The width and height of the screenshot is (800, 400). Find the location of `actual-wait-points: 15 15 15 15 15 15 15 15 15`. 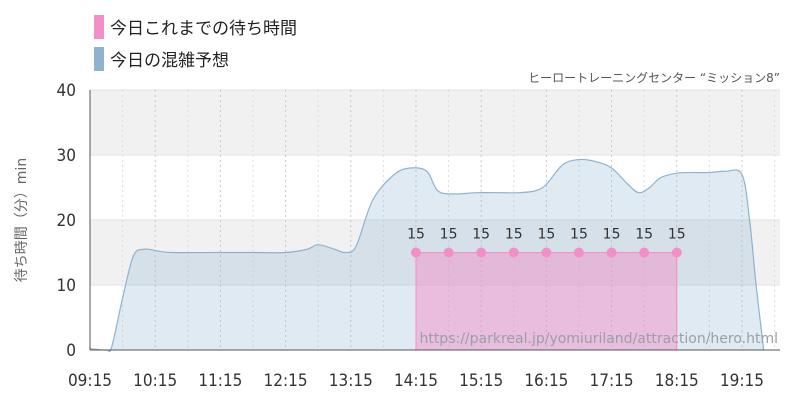

actual-wait-points: 15 15 15 15 15 15 15 15 15 is located at coordinates (546, 242).